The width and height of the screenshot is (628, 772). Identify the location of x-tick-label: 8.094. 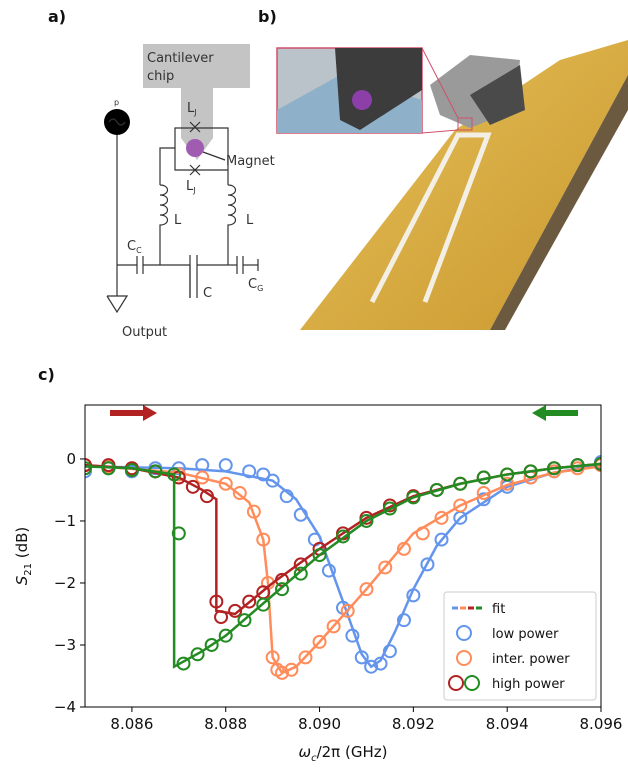
(507, 724).